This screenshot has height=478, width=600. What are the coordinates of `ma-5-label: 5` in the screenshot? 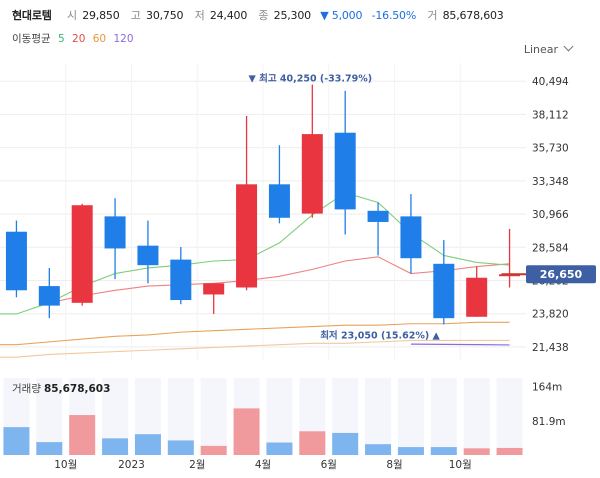 It's located at (61, 39).